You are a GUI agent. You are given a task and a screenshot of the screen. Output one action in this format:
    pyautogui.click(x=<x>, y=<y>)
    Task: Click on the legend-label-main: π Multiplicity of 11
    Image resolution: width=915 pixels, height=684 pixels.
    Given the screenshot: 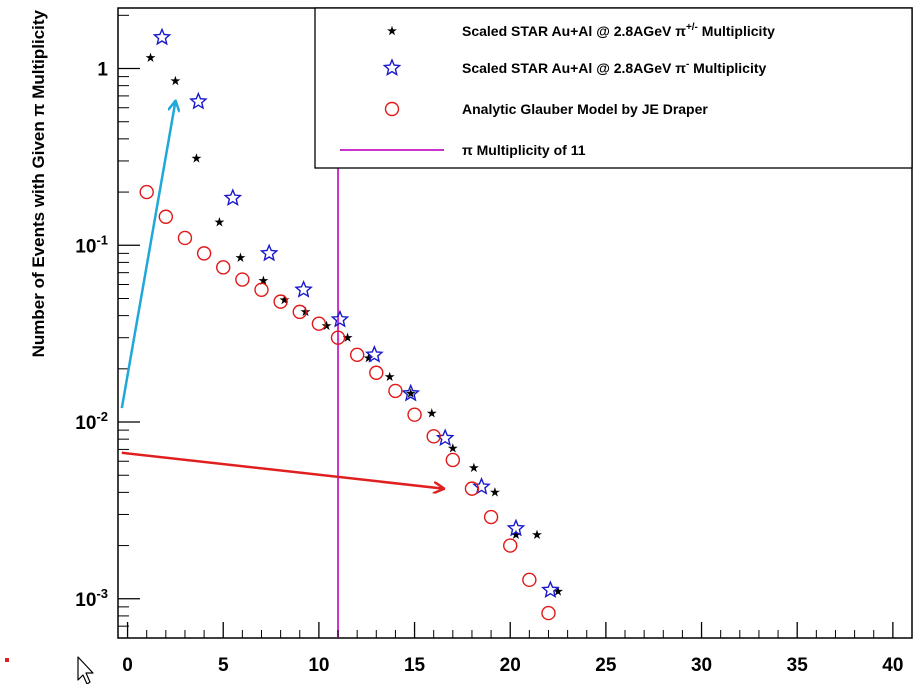 What is the action you would take?
    pyautogui.click(x=524, y=150)
    